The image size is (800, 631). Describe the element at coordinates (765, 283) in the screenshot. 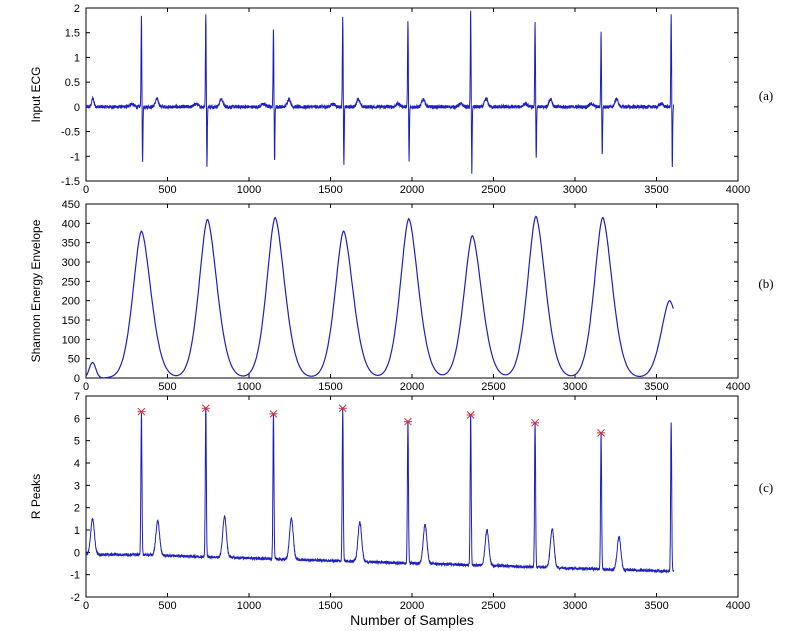

I see `panel-label: (b)` at that location.